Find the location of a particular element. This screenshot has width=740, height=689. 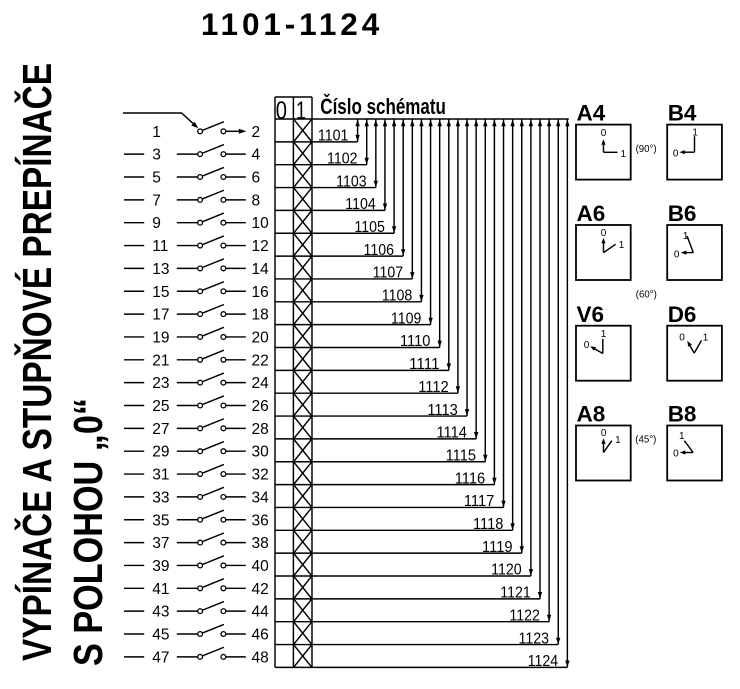

svg-text: 45 is located at coordinates (160, 635).